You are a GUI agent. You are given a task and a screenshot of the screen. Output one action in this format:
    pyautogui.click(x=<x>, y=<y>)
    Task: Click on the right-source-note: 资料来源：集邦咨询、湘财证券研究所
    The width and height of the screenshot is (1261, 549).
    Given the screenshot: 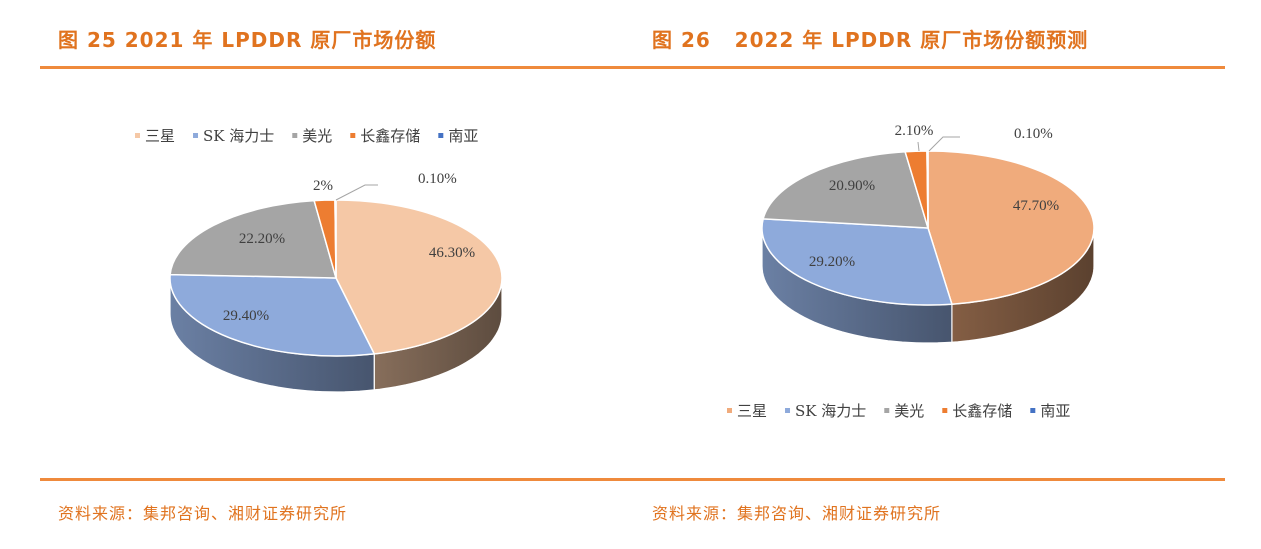 What is the action you would take?
    pyautogui.click(x=797, y=513)
    